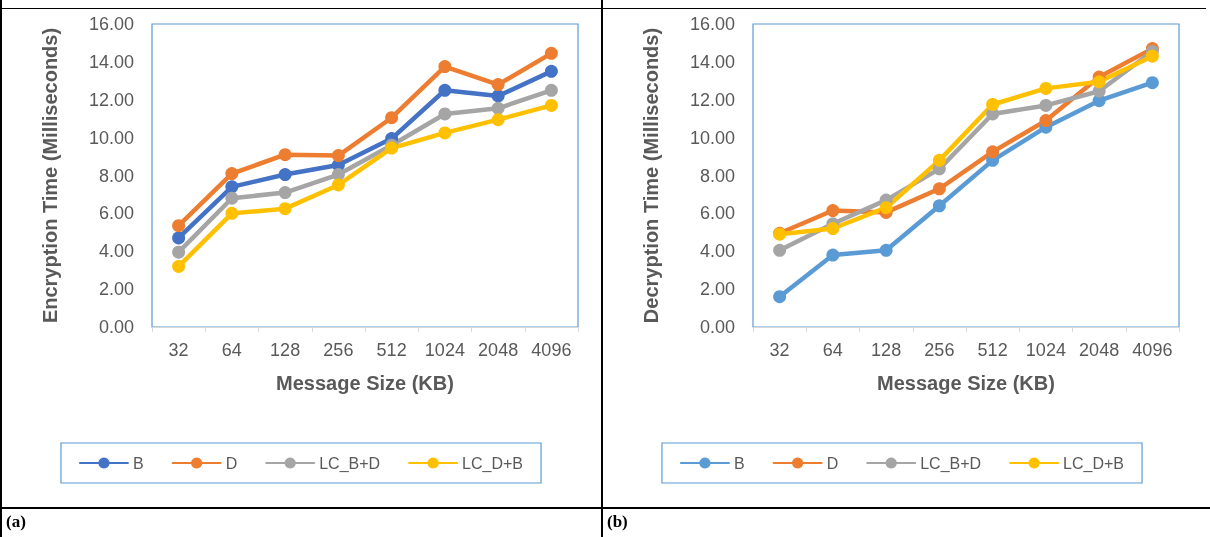  Describe the element at coordinates (50, 175) in the screenshot. I see `y-axis-title: Encryption Time (Milliseconds)` at that location.